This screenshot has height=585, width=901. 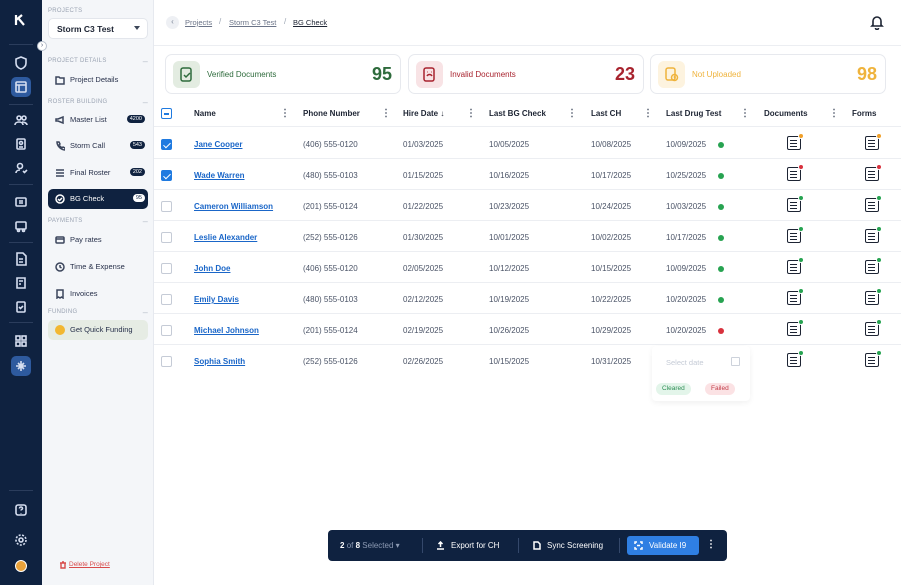 What do you see at coordinates (199, 22) in the screenshot?
I see `breadcrumb-projects: Projects` at bounding box center [199, 22].